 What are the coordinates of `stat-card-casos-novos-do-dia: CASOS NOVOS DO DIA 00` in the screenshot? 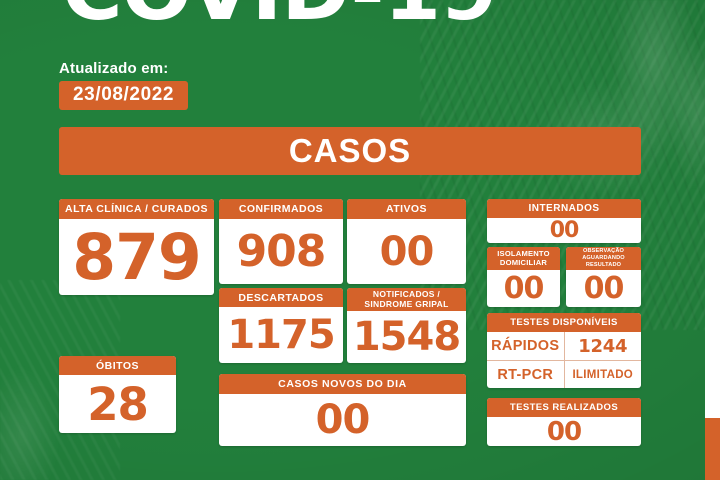 It's located at (342, 410).